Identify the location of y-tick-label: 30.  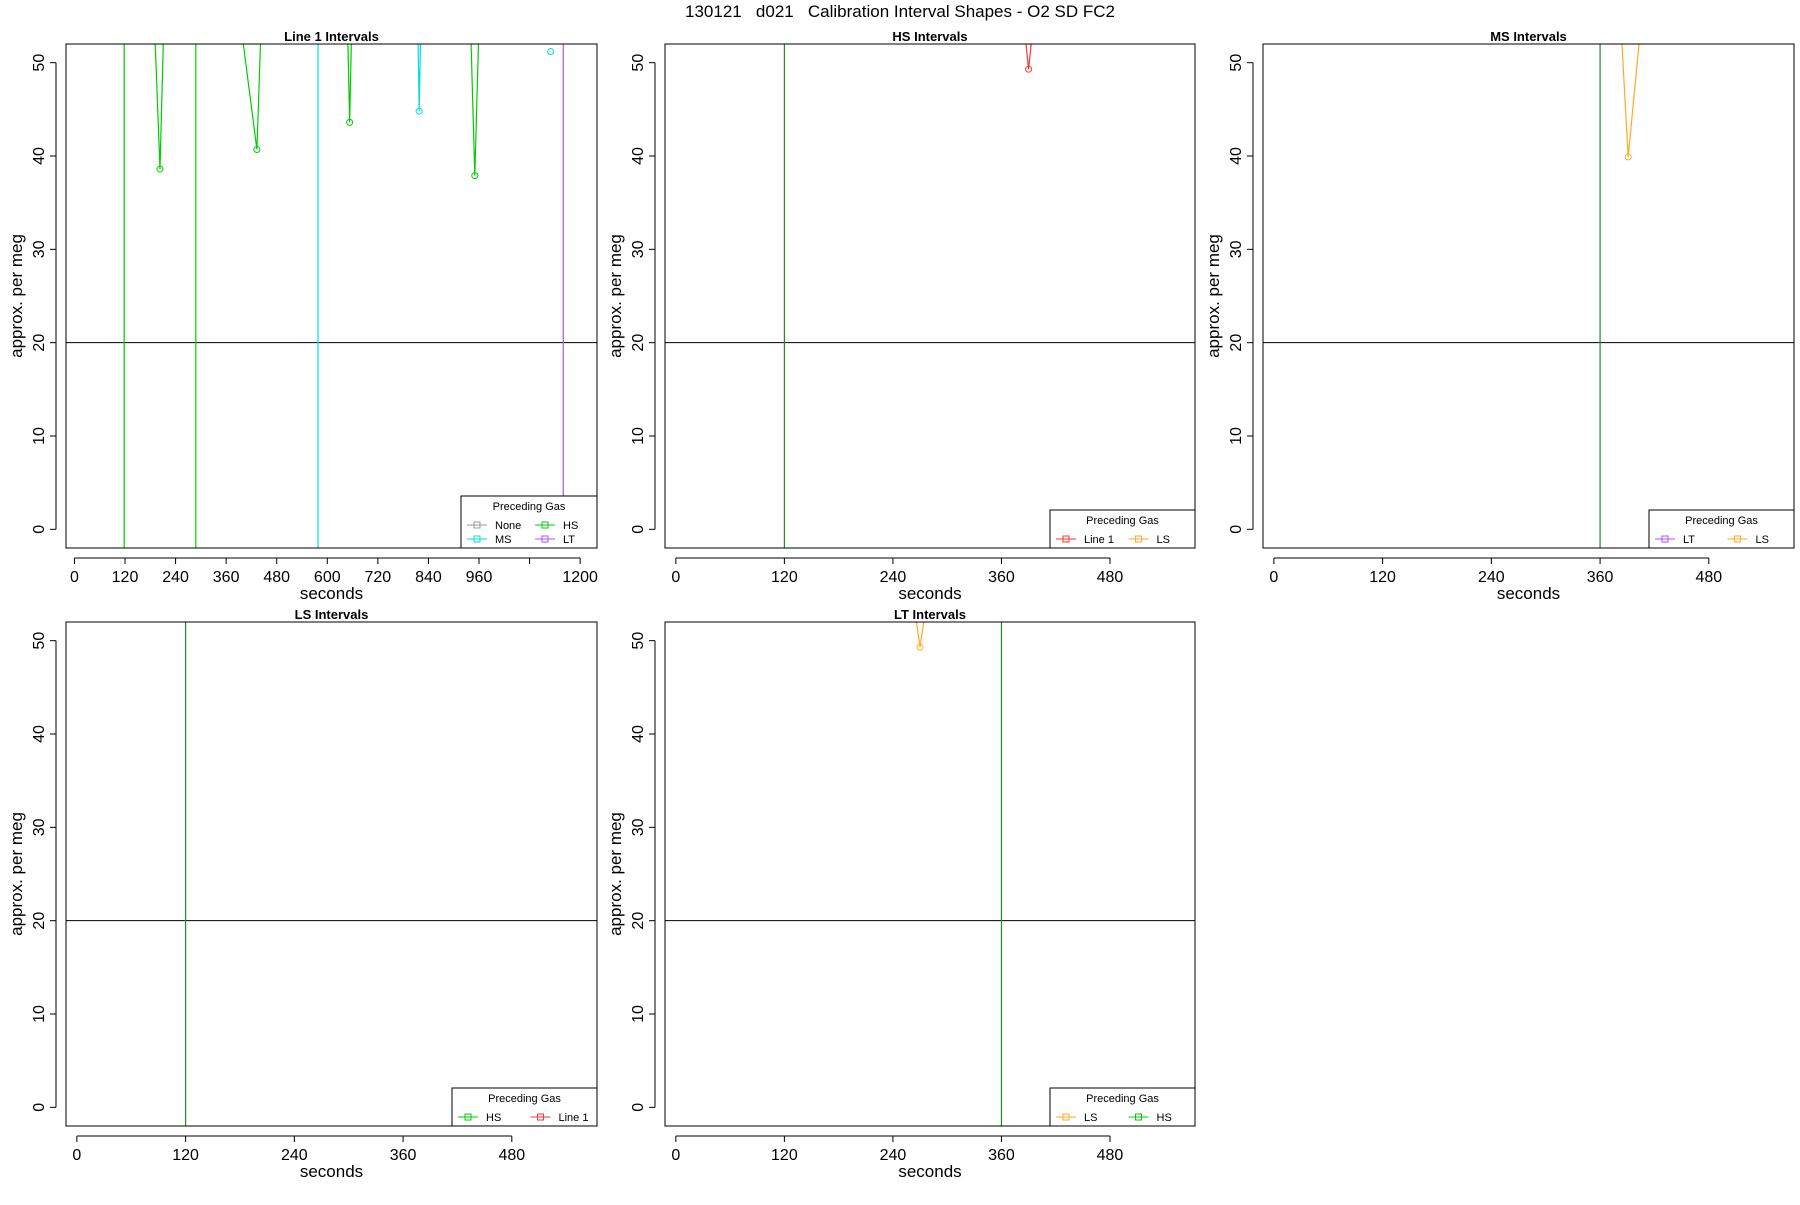
(39, 827).